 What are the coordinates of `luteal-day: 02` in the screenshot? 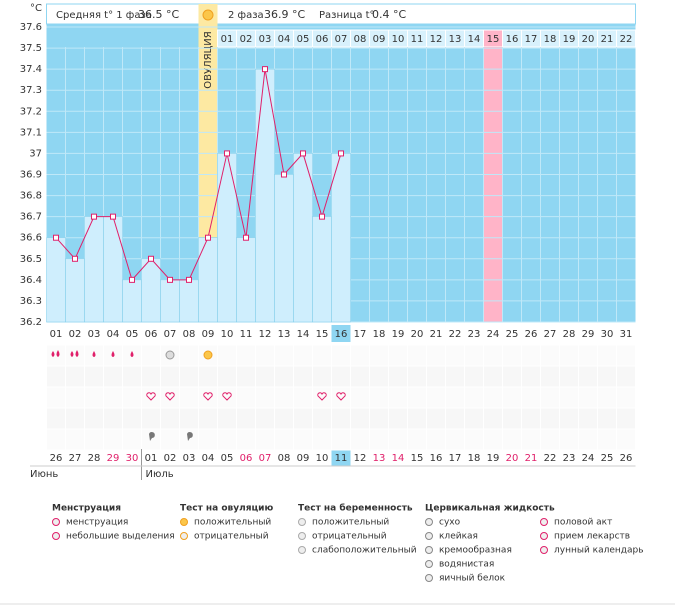 It's located at (246, 39).